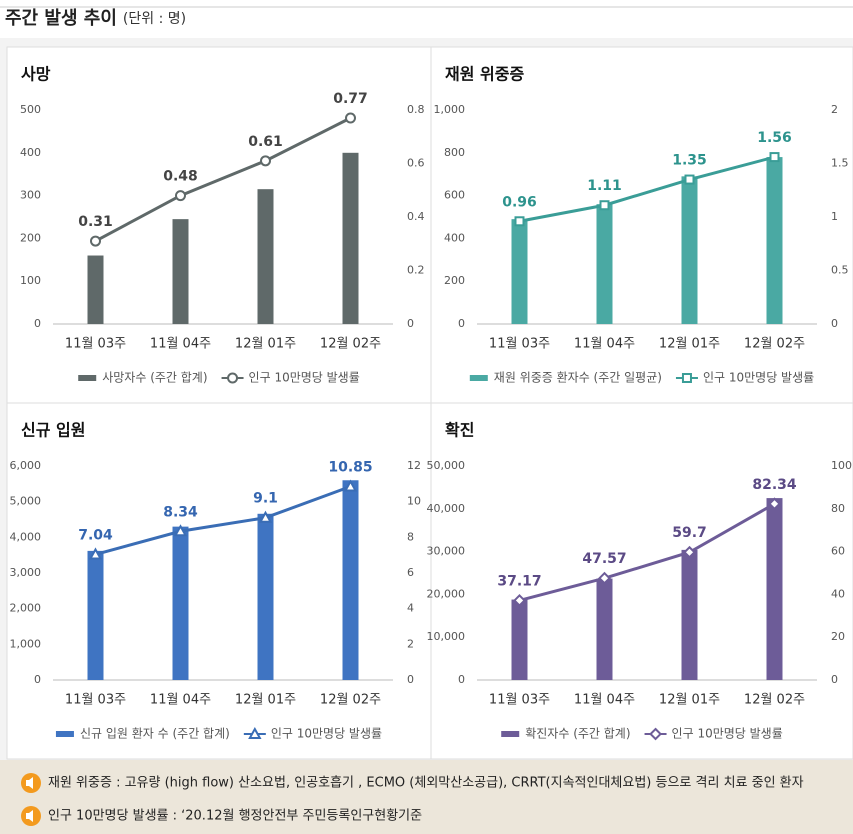 Image resolution: width=853 pixels, height=834 pixels. Describe the element at coordinates (180, 177) in the screenshot. I see `value-label: 0.48` at that location.